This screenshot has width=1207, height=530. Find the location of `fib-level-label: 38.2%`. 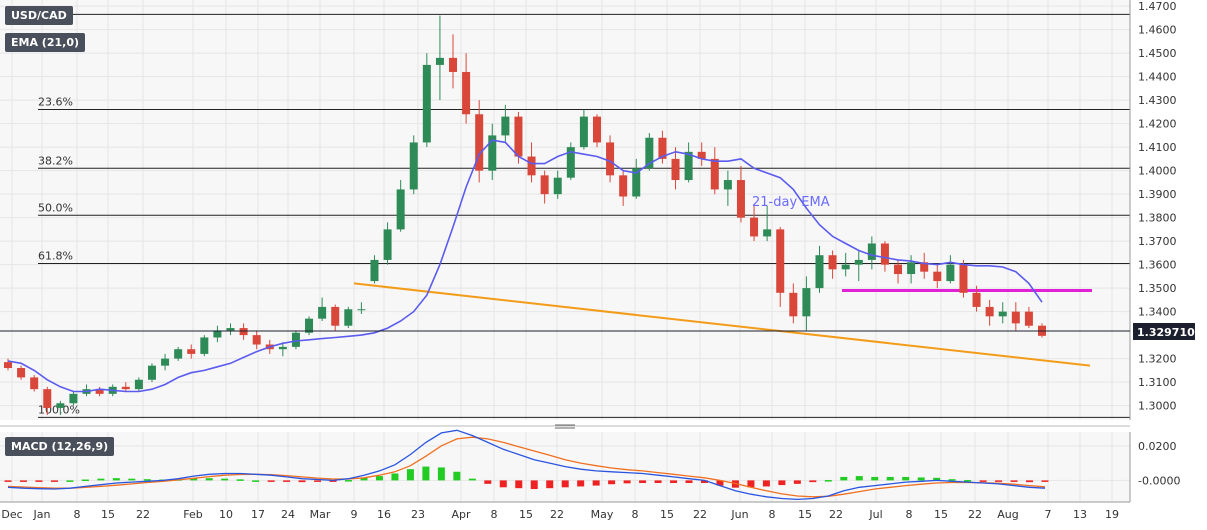

fib-level-label: 38.2% is located at coordinates (55, 160).